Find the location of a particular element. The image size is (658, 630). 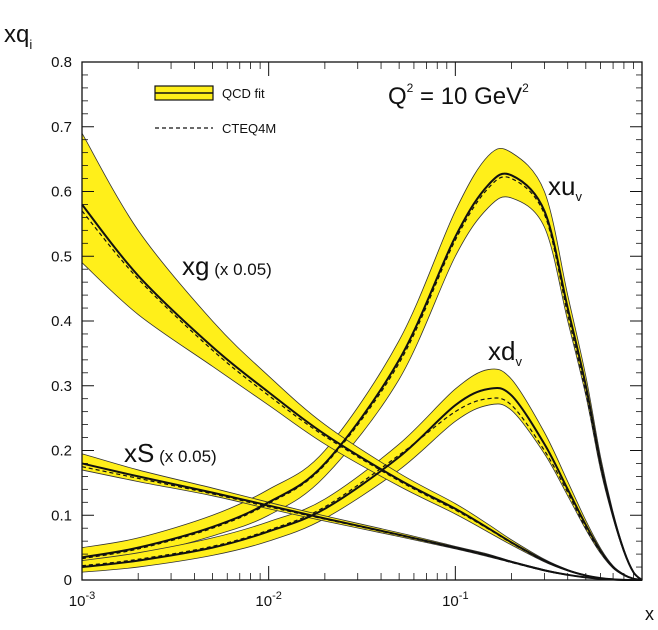

y-tick-label: 0.2 is located at coordinates (61, 451).